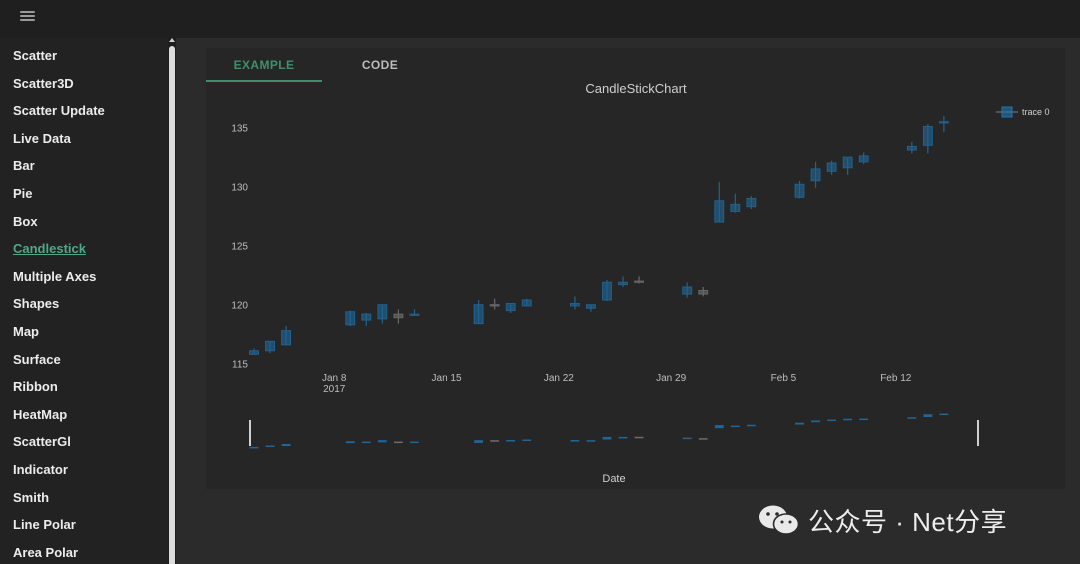 The width and height of the screenshot is (1080, 564). Describe the element at coordinates (31, 497) in the screenshot. I see `sidebar-item-smith: Smith` at that location.